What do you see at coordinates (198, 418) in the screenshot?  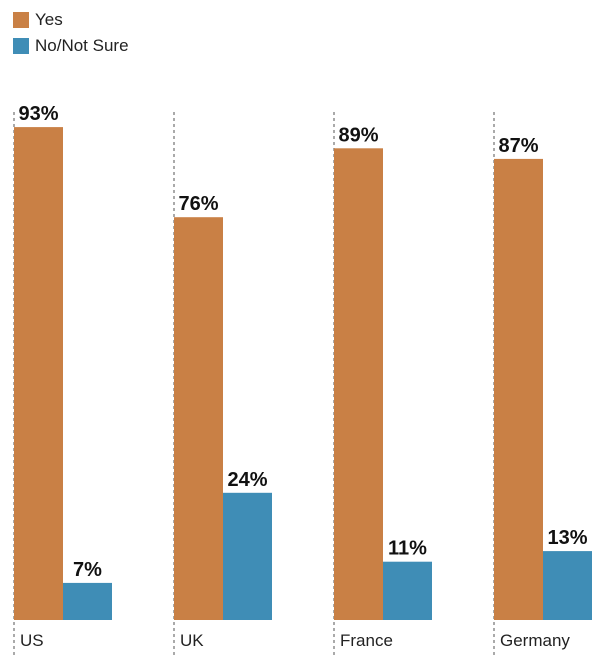 I see `bar-uk-yes` at bounding box center [198, 418].